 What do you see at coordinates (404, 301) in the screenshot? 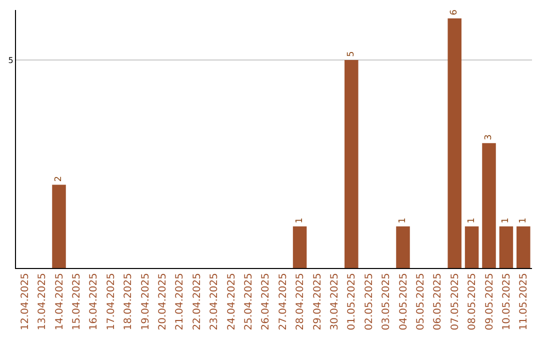
I see `x-tick-label: 04.05.2025` at bounding box center [404, 301].